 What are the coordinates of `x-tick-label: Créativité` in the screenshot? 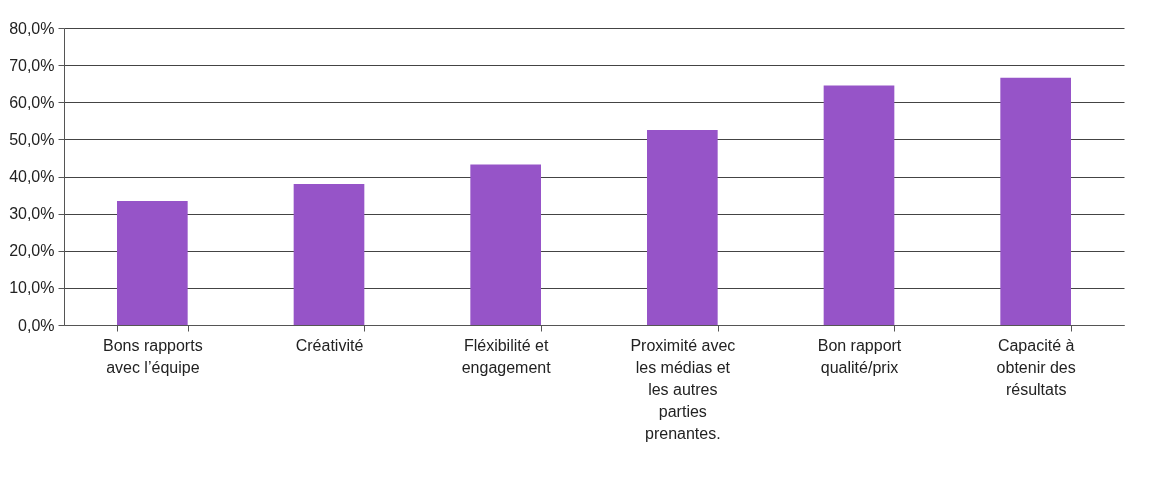 It's located at (329, 345).